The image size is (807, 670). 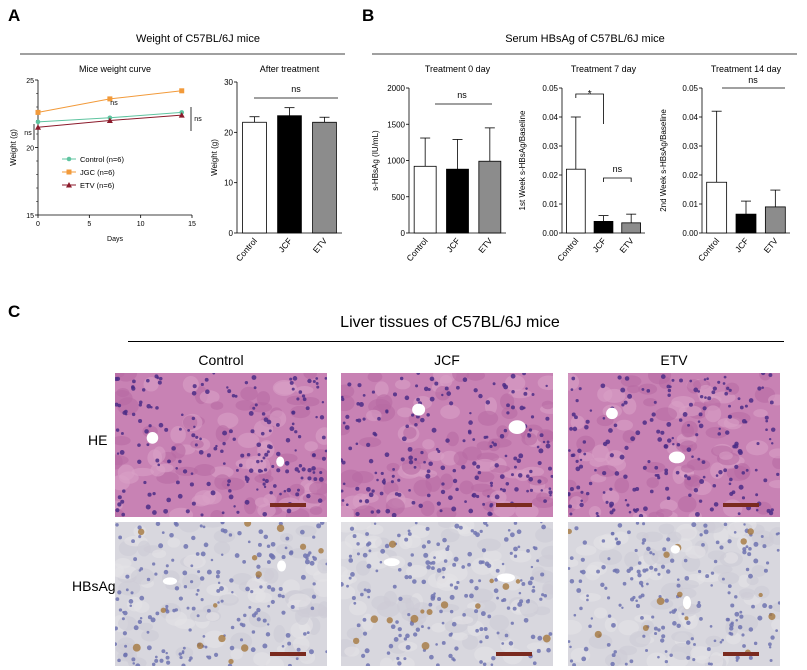 I want to click on bar-chart-y-tick-label: 0.02, so click(x=550, y=175).